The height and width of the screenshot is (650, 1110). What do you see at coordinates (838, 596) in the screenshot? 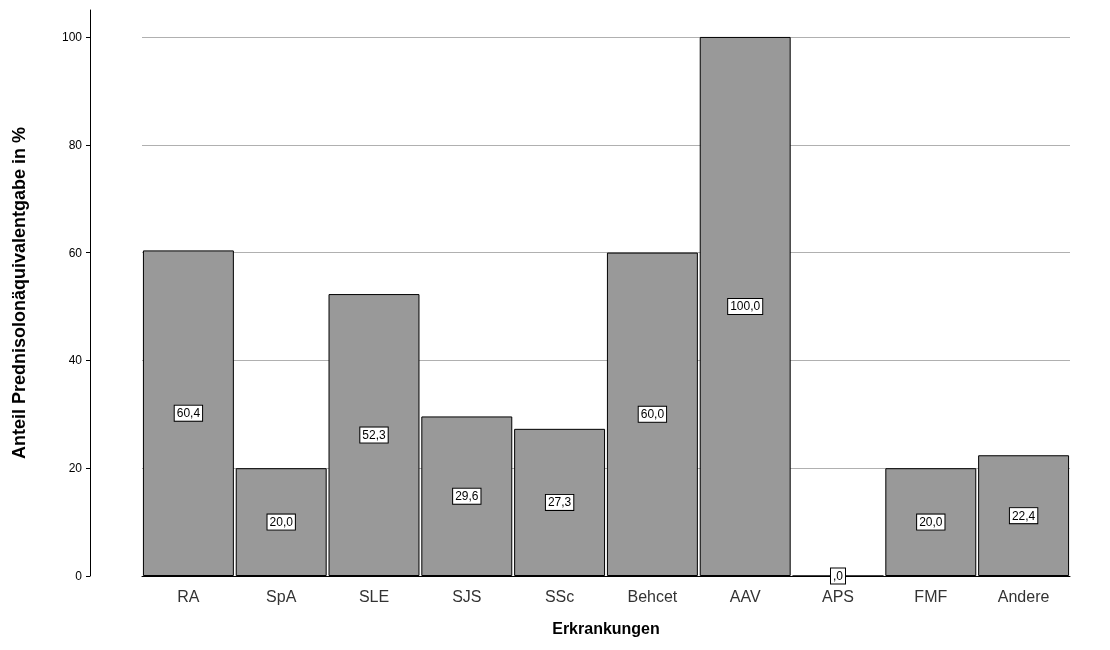
I see `x-tick-label: APS` at bounding box center [838, 596].